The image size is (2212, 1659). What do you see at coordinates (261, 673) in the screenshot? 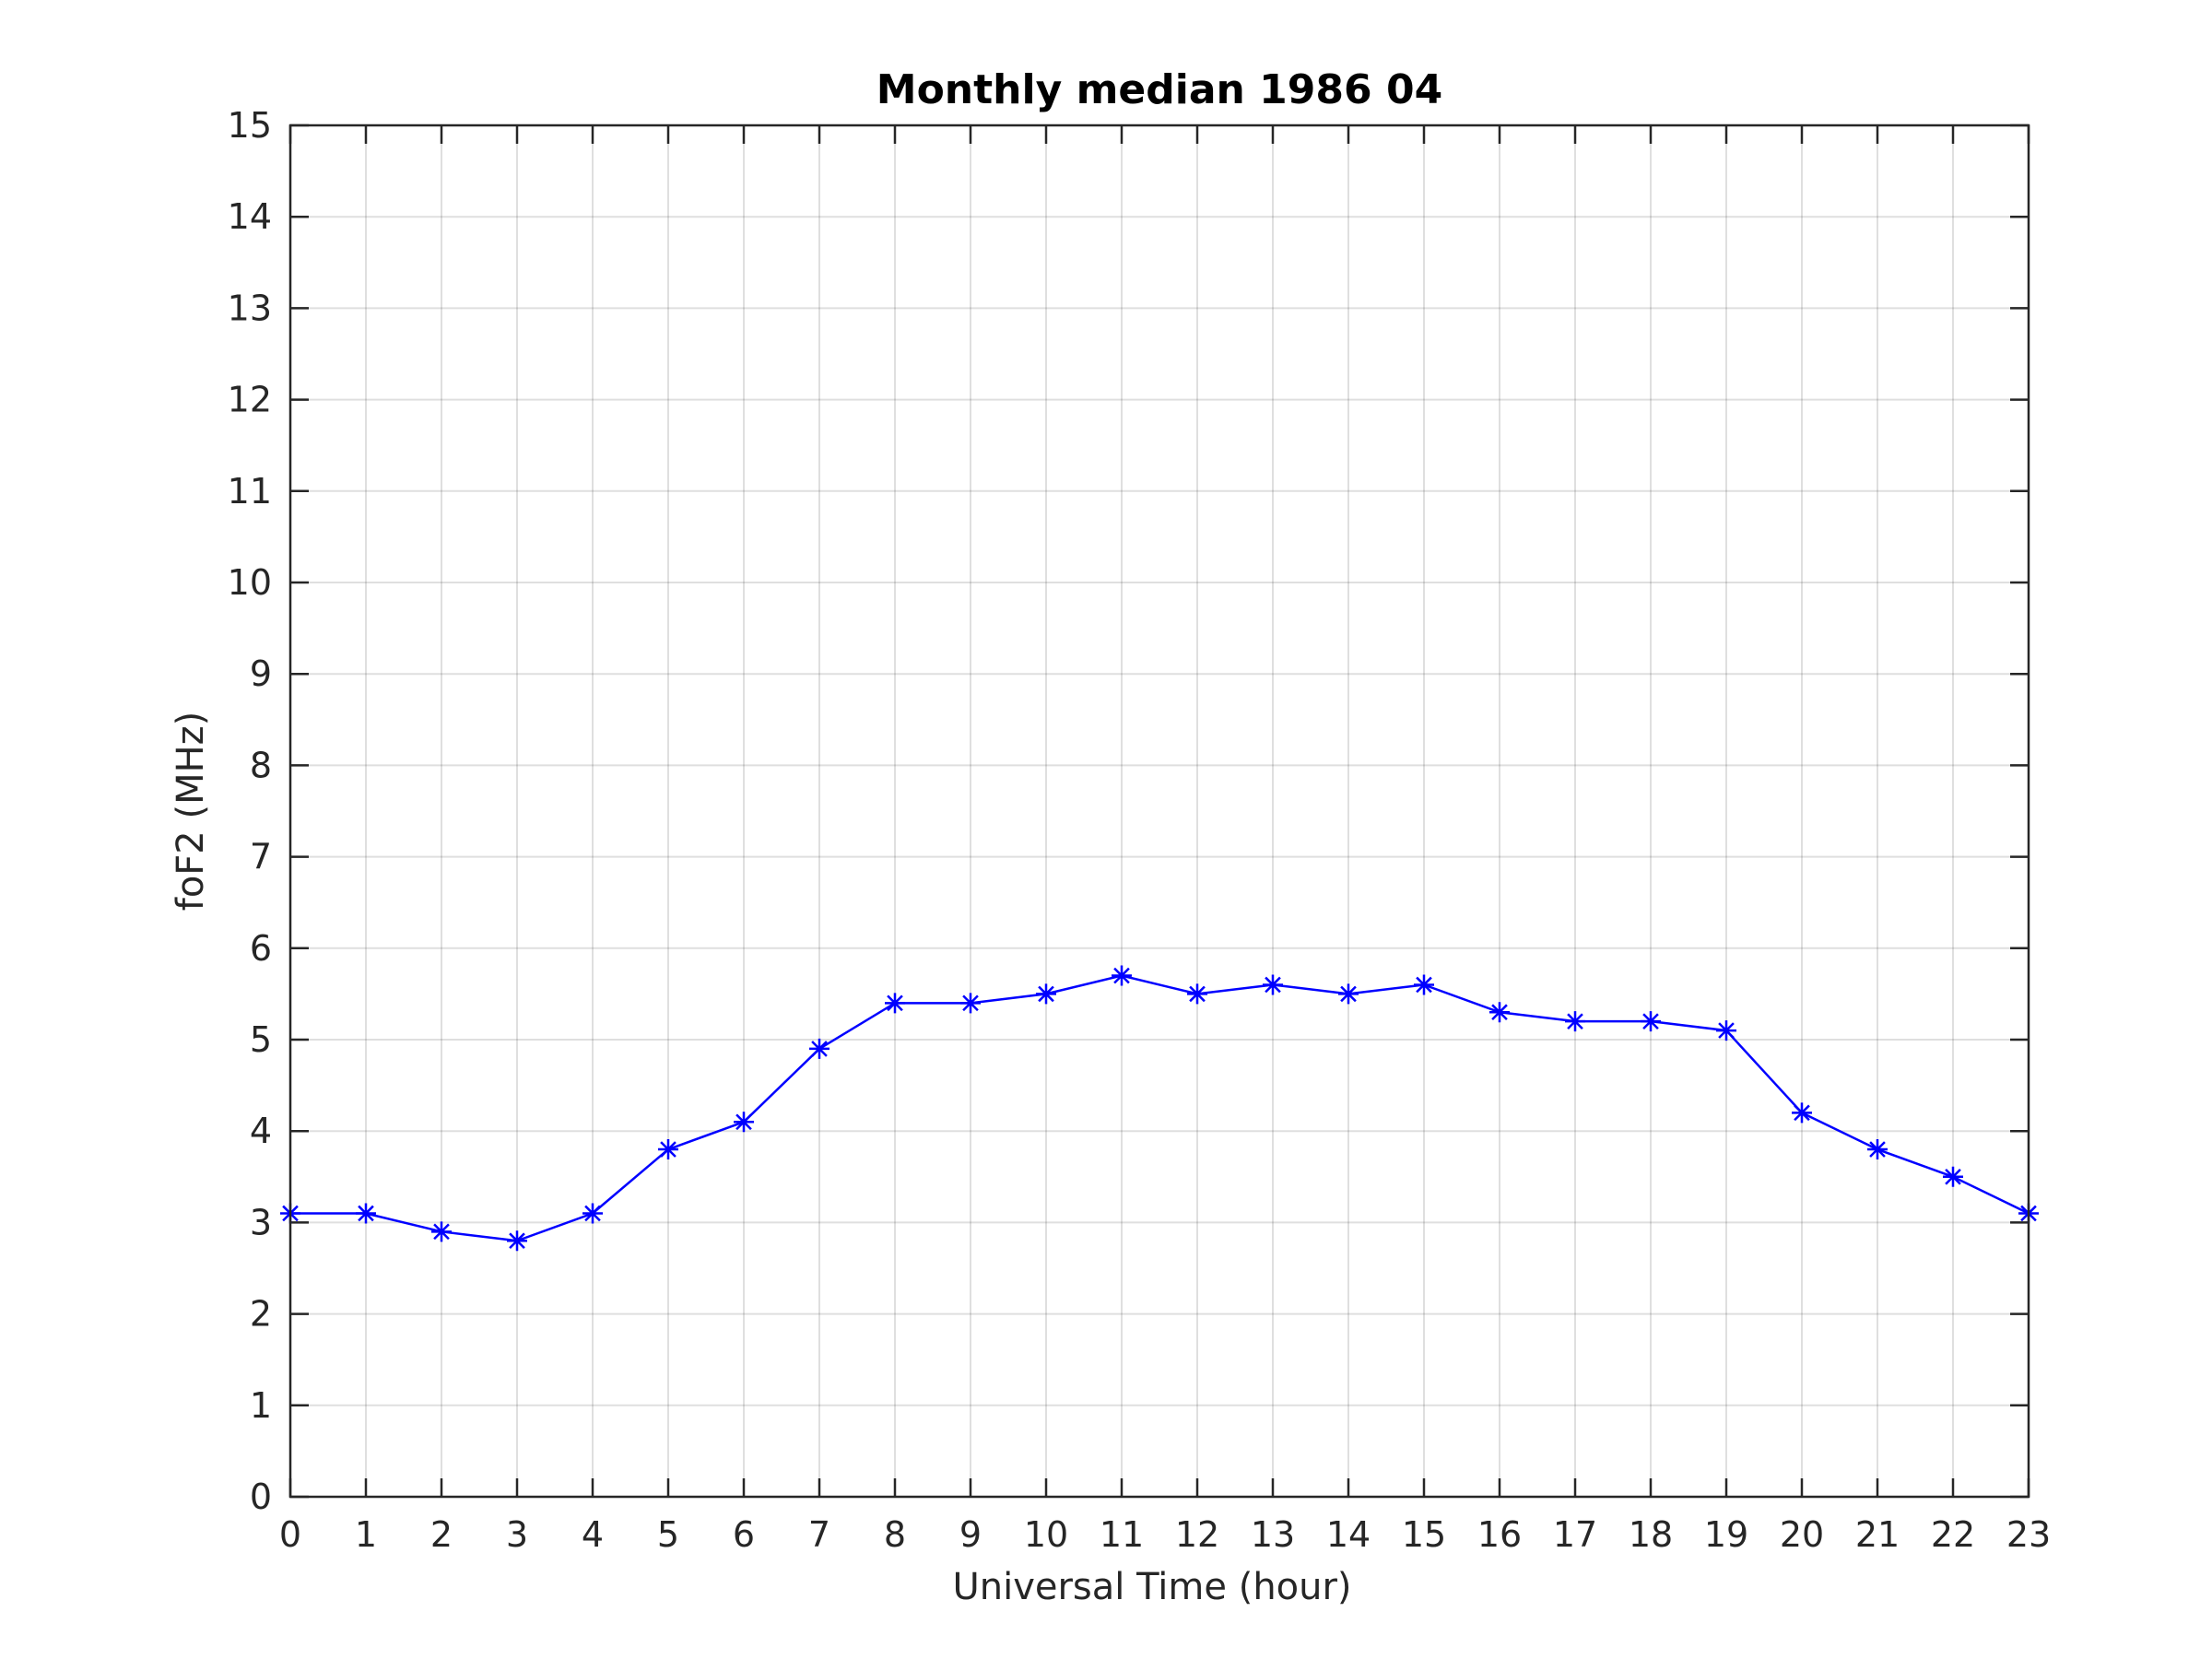
I see `y-tick-label: 9` at bounding box center [261, 673].